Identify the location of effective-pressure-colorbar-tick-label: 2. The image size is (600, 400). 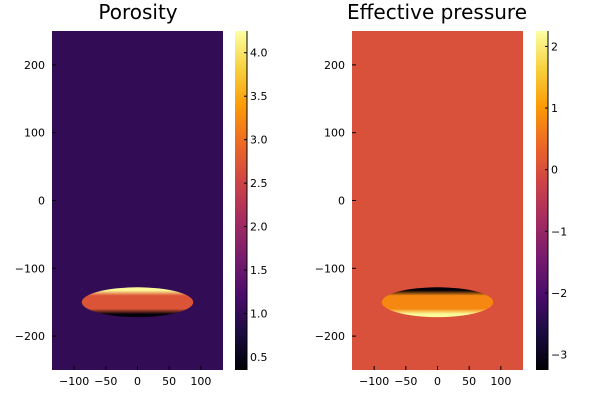
(554, 46).